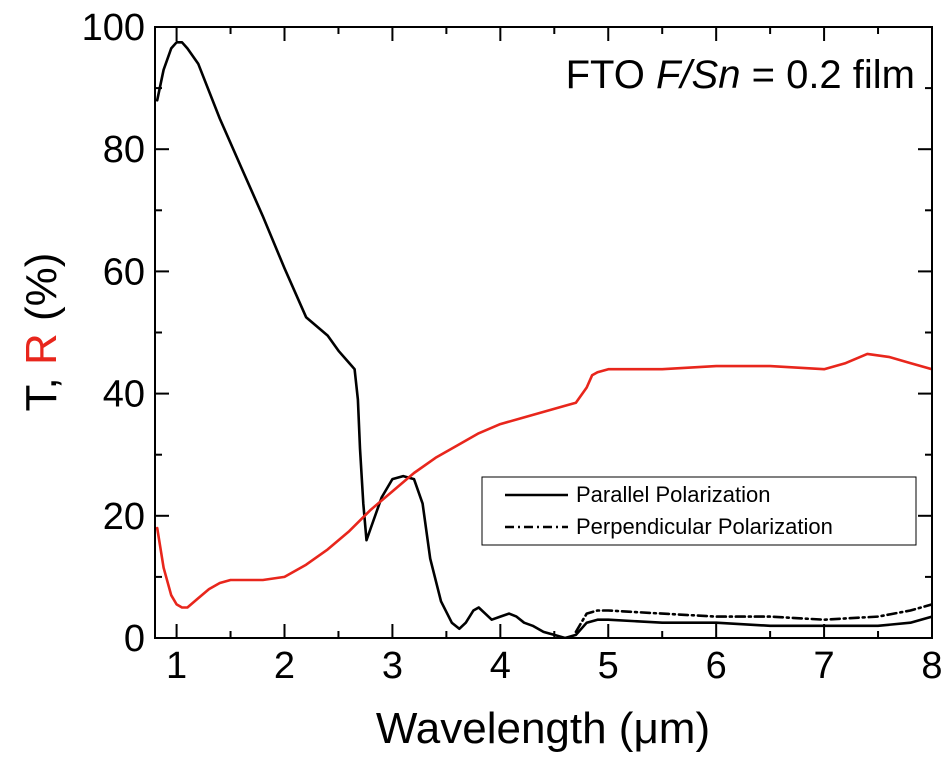 This screenshot has width=945, height=761. I want to click on legend-label-parallel: Parallel Polarization, so click(673, 494).